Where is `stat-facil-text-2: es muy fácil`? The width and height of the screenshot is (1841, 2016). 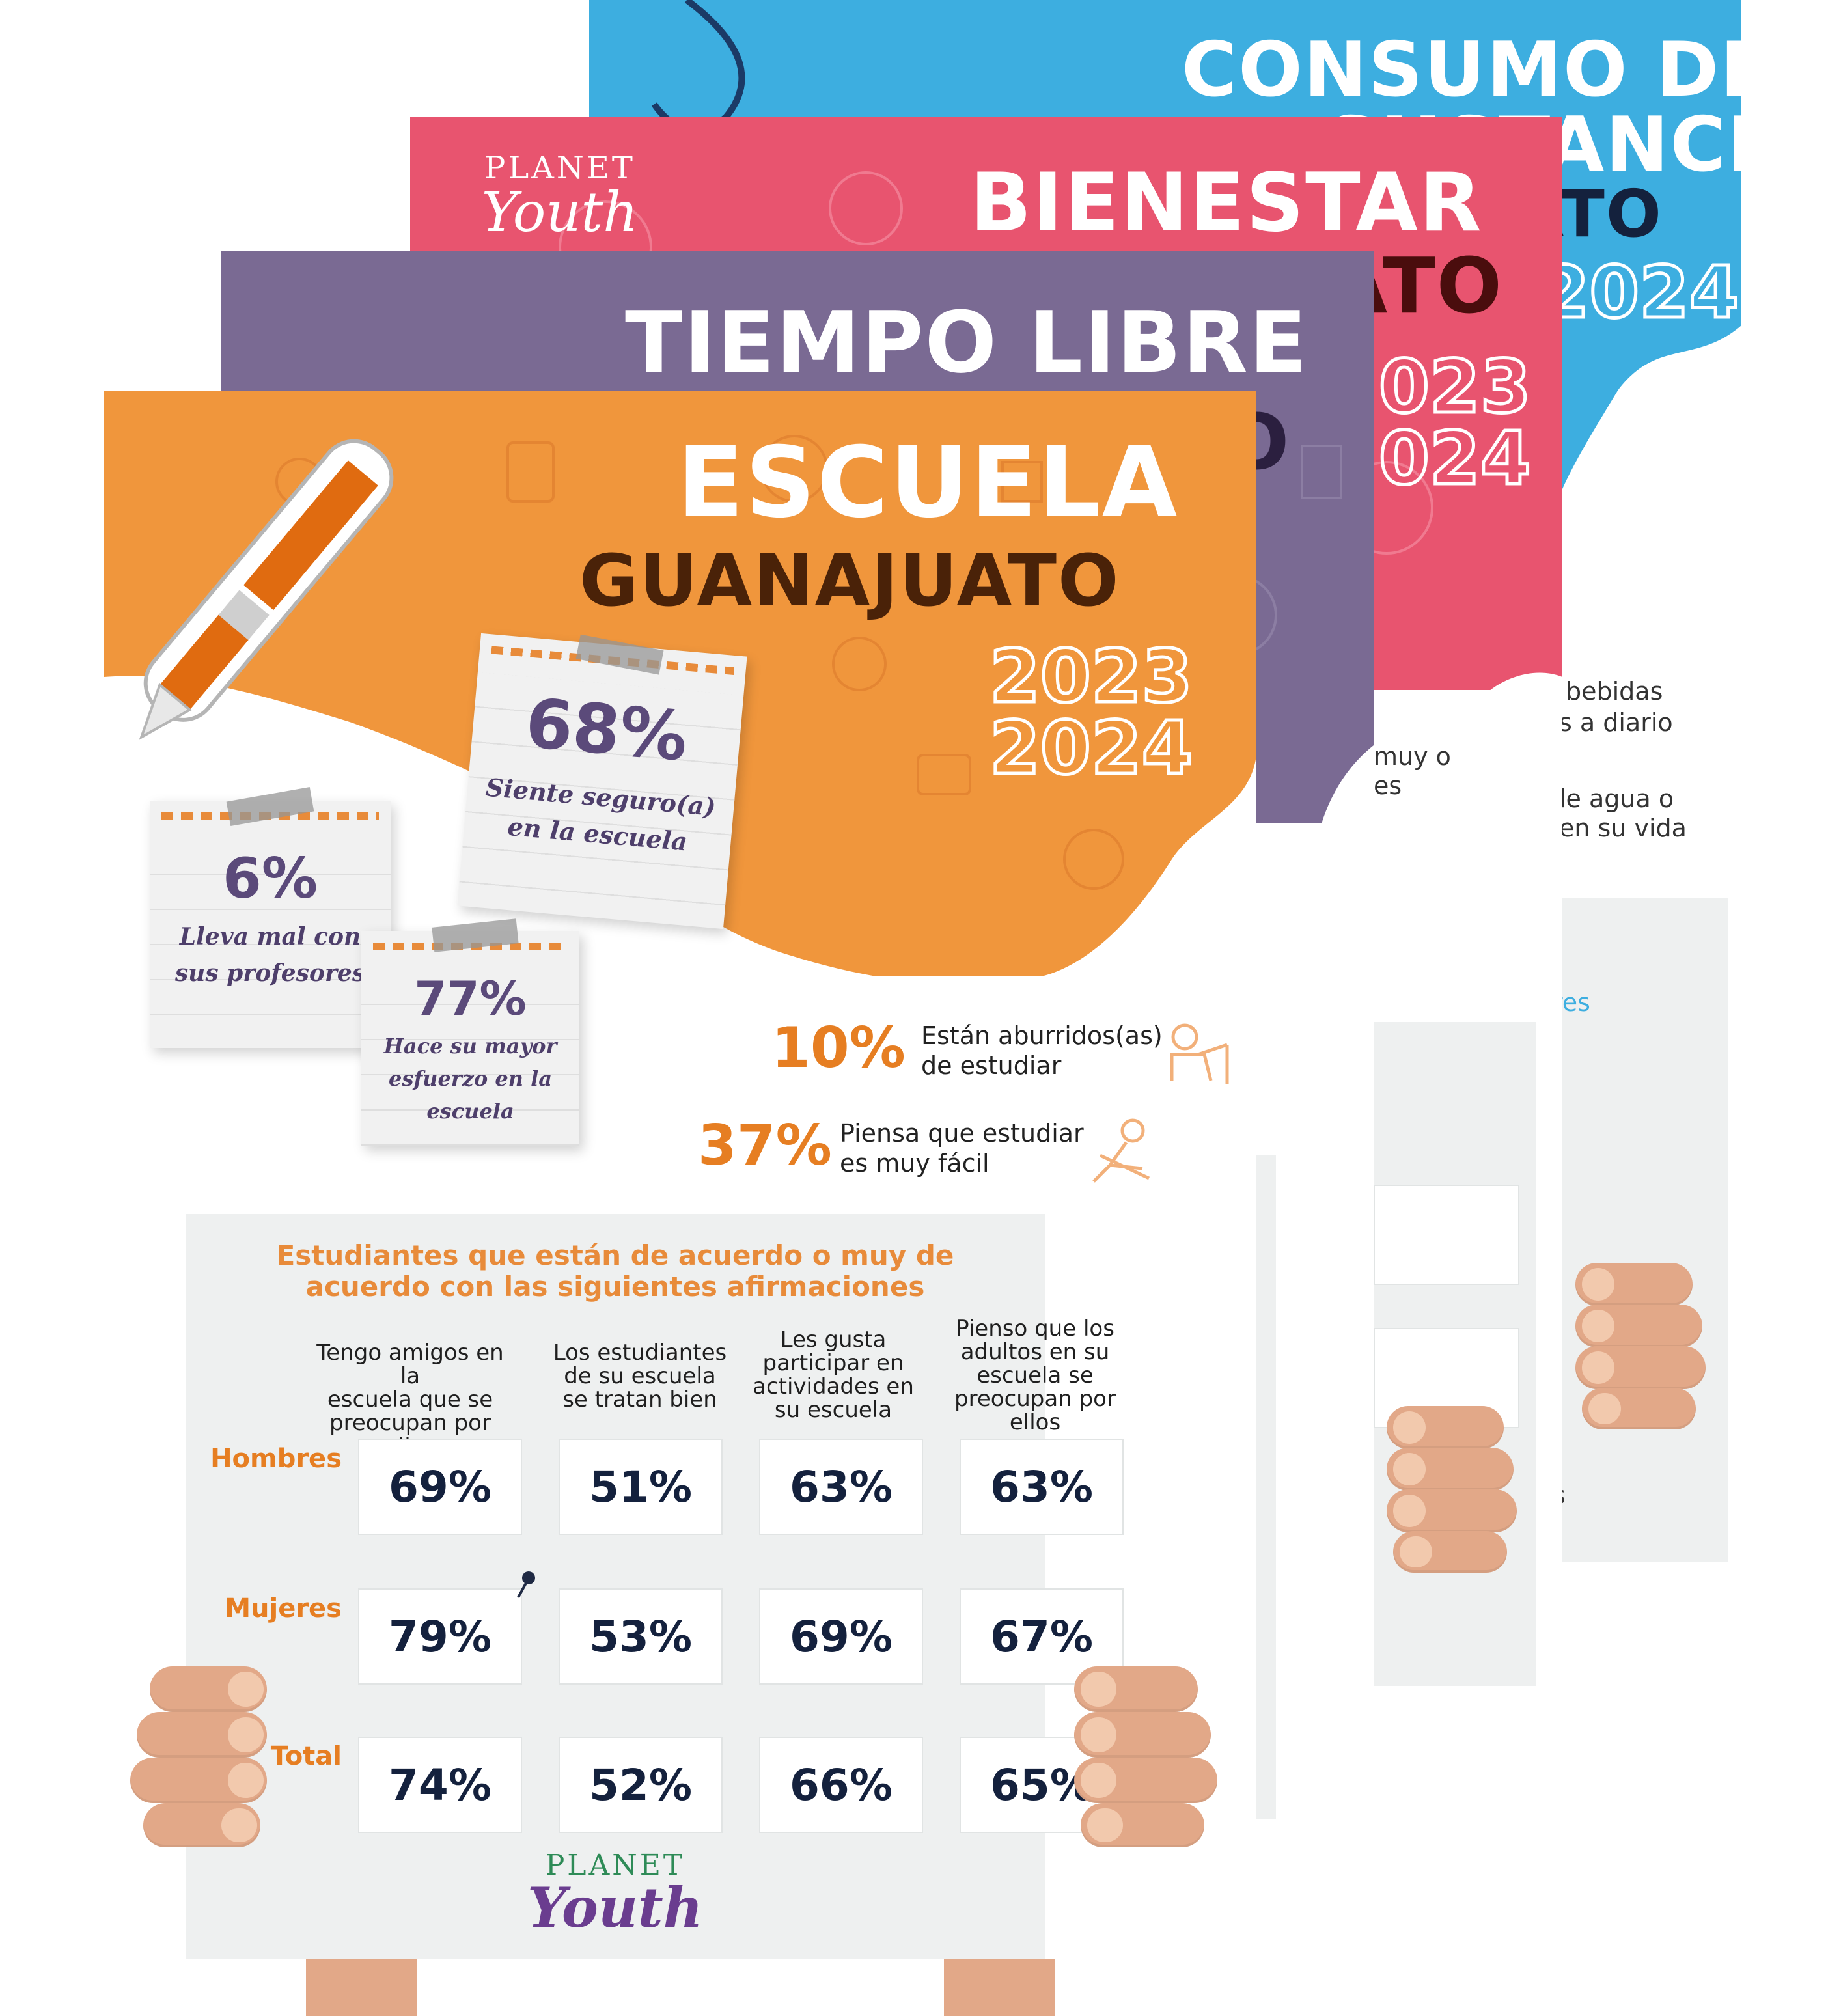 stat-facil-text-2: es muy fácil is located at coordinates (915, 1163).